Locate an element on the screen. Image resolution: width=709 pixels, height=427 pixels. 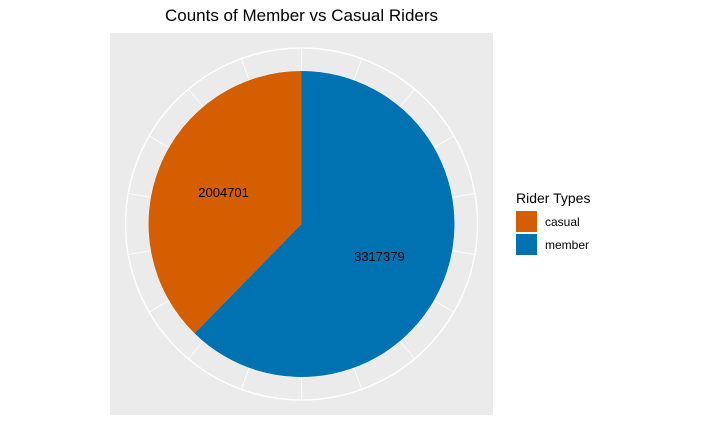
legend-key-member is located at coordinates (526, 244).